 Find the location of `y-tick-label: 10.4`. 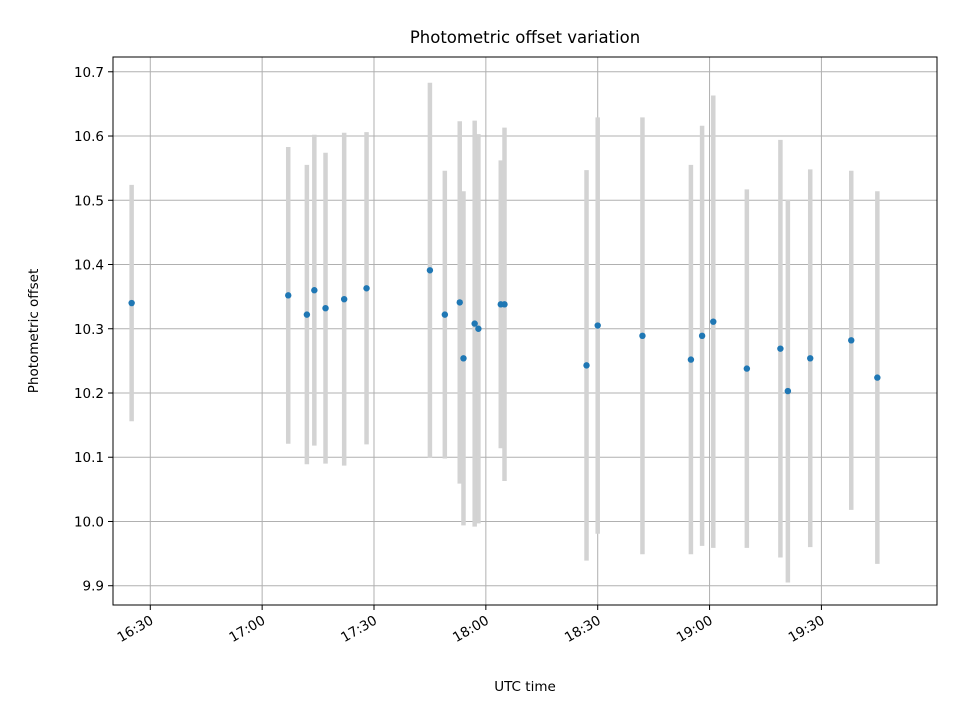

y-tick-label: 10.4 is located at coordinates (89, 266).